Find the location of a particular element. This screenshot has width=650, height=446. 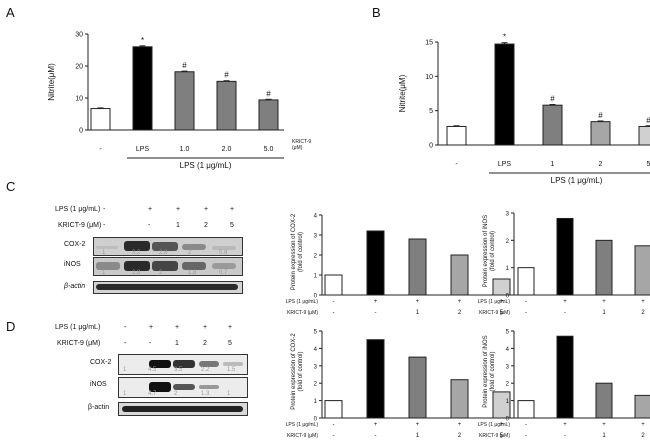

y-tick-label: 15 is located at coordinates (429, 43).